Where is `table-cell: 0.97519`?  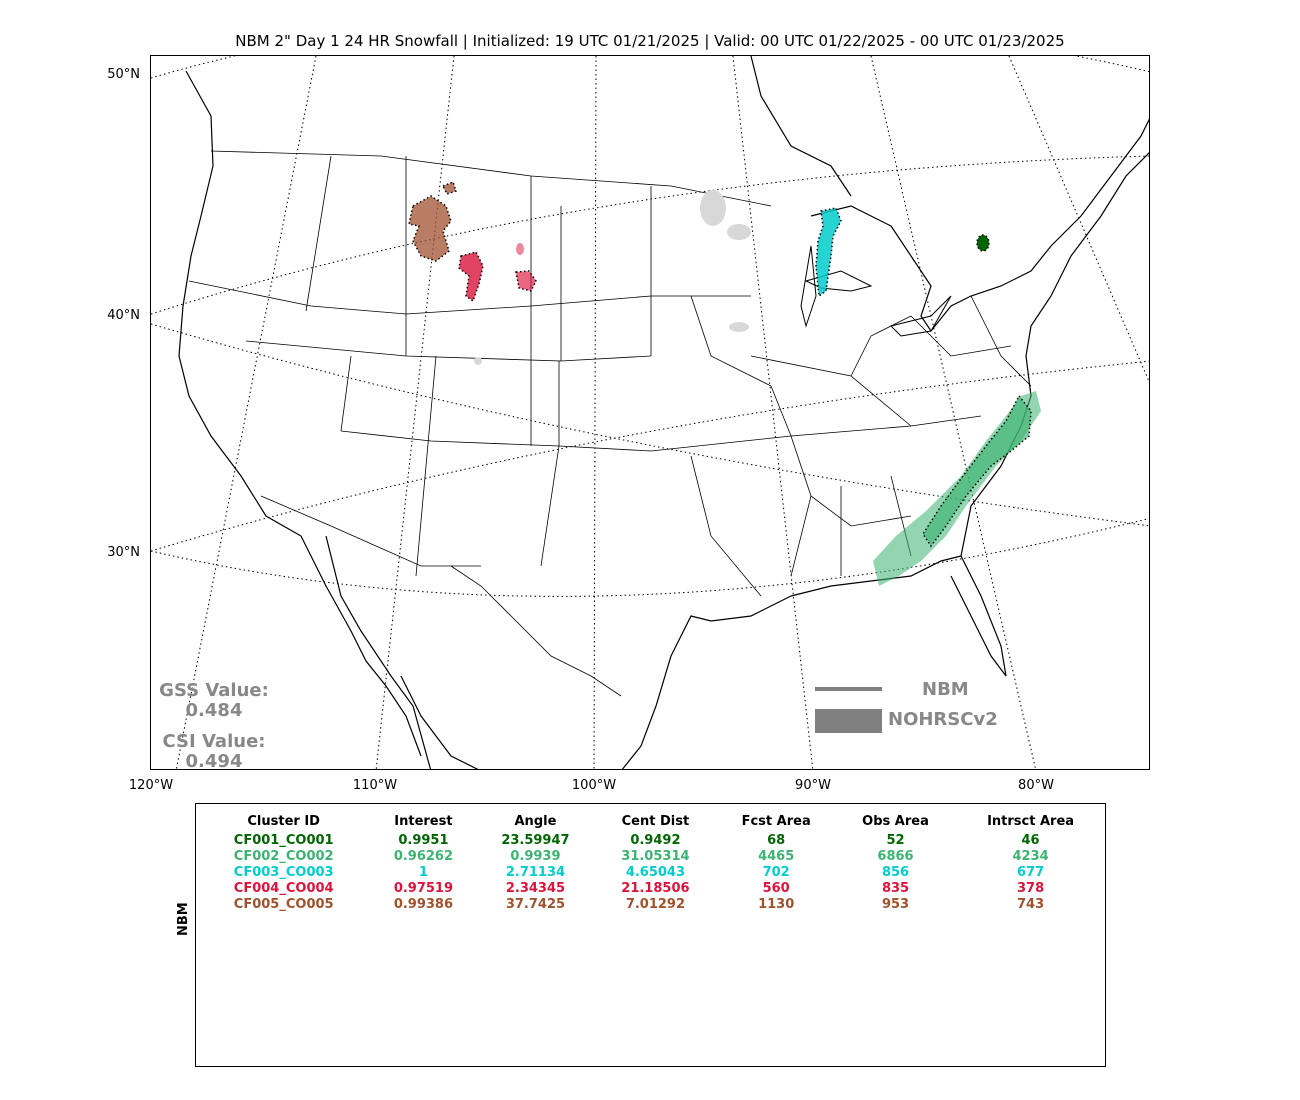 table-cell: 0.97519 is located at coordinates (423, 888).